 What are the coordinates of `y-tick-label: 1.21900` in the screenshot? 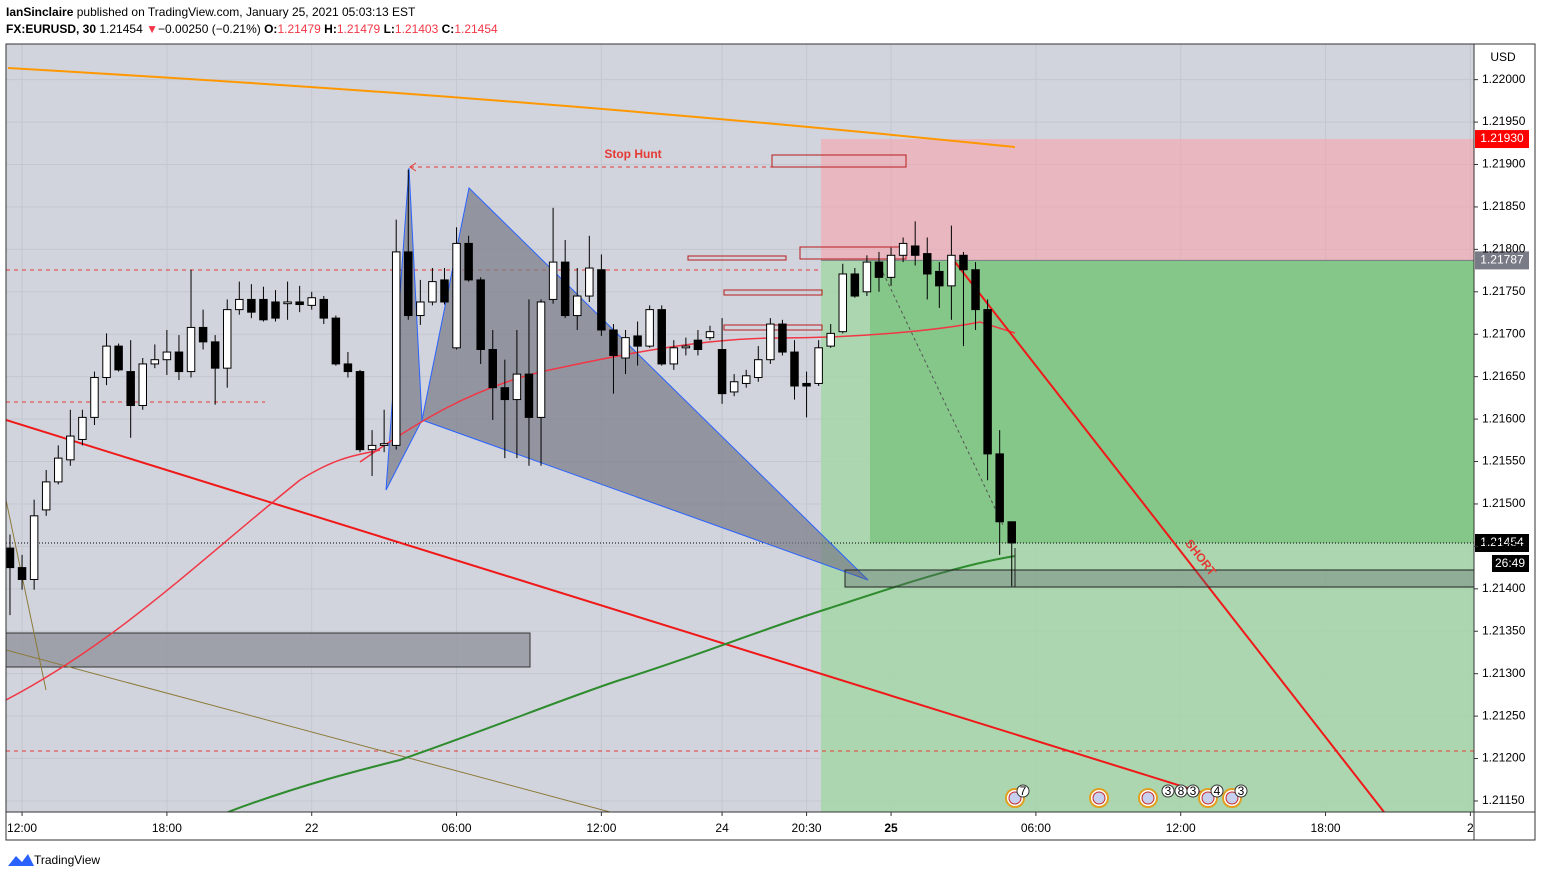 It's located at (1504, 164).